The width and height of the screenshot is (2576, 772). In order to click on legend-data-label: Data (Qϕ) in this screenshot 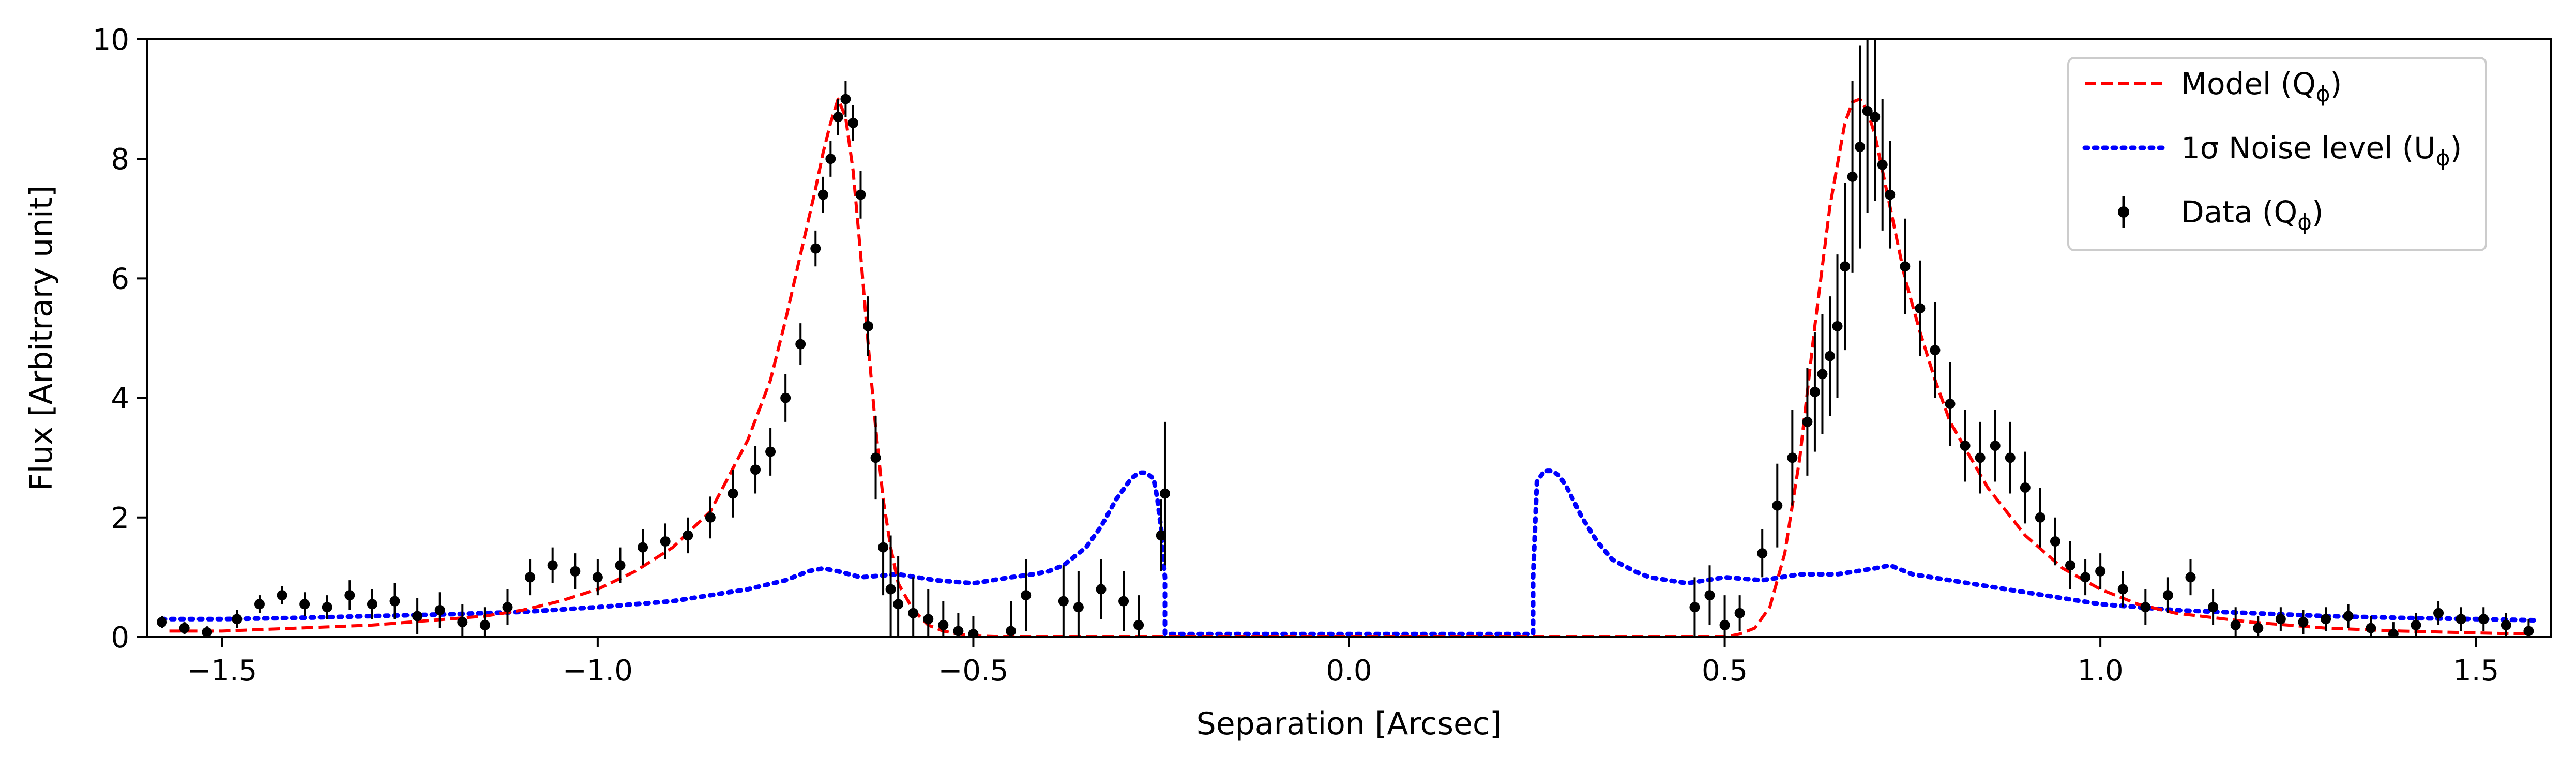, I will do `click(2253, 214)`.